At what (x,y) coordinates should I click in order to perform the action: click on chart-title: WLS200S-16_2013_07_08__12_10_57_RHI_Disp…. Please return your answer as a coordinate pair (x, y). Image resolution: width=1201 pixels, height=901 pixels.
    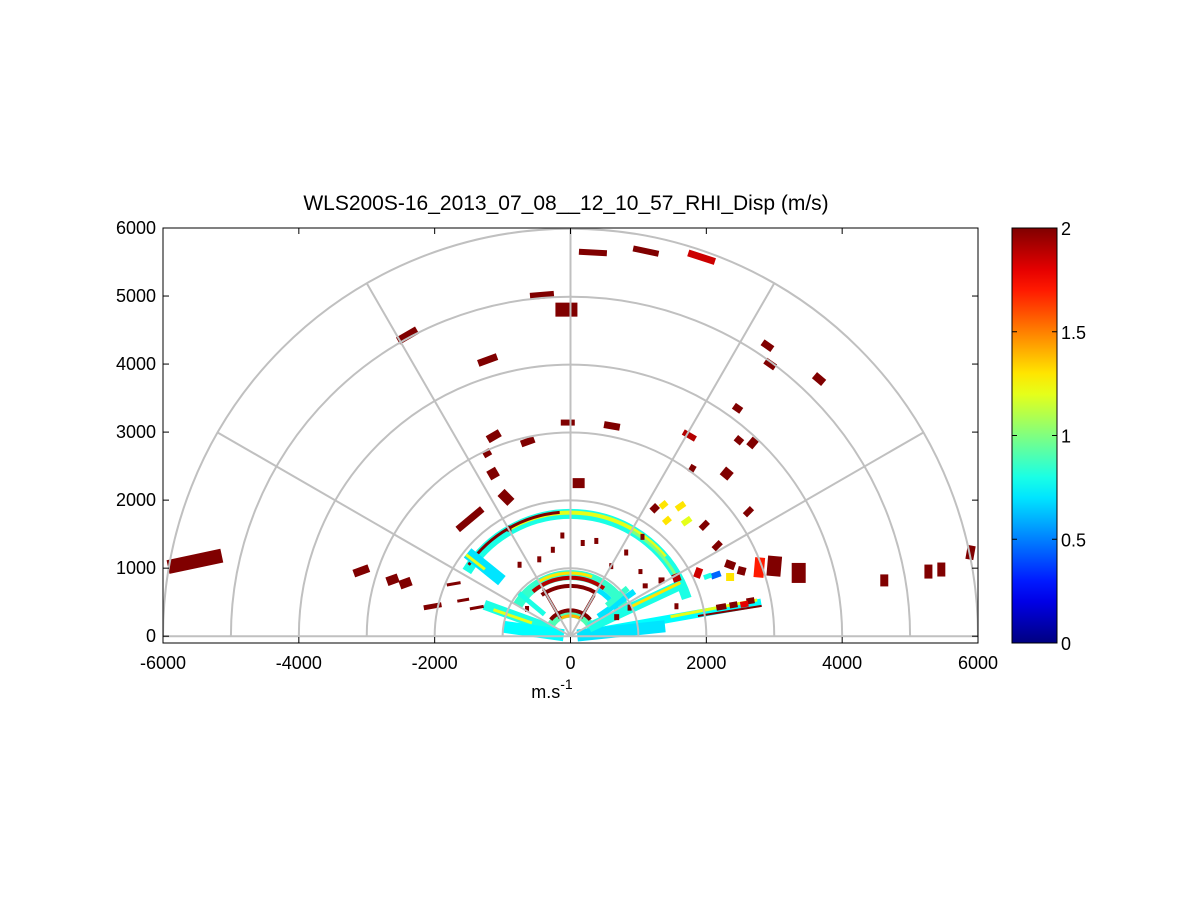
    Looking at the image, I should click on (565, 203).